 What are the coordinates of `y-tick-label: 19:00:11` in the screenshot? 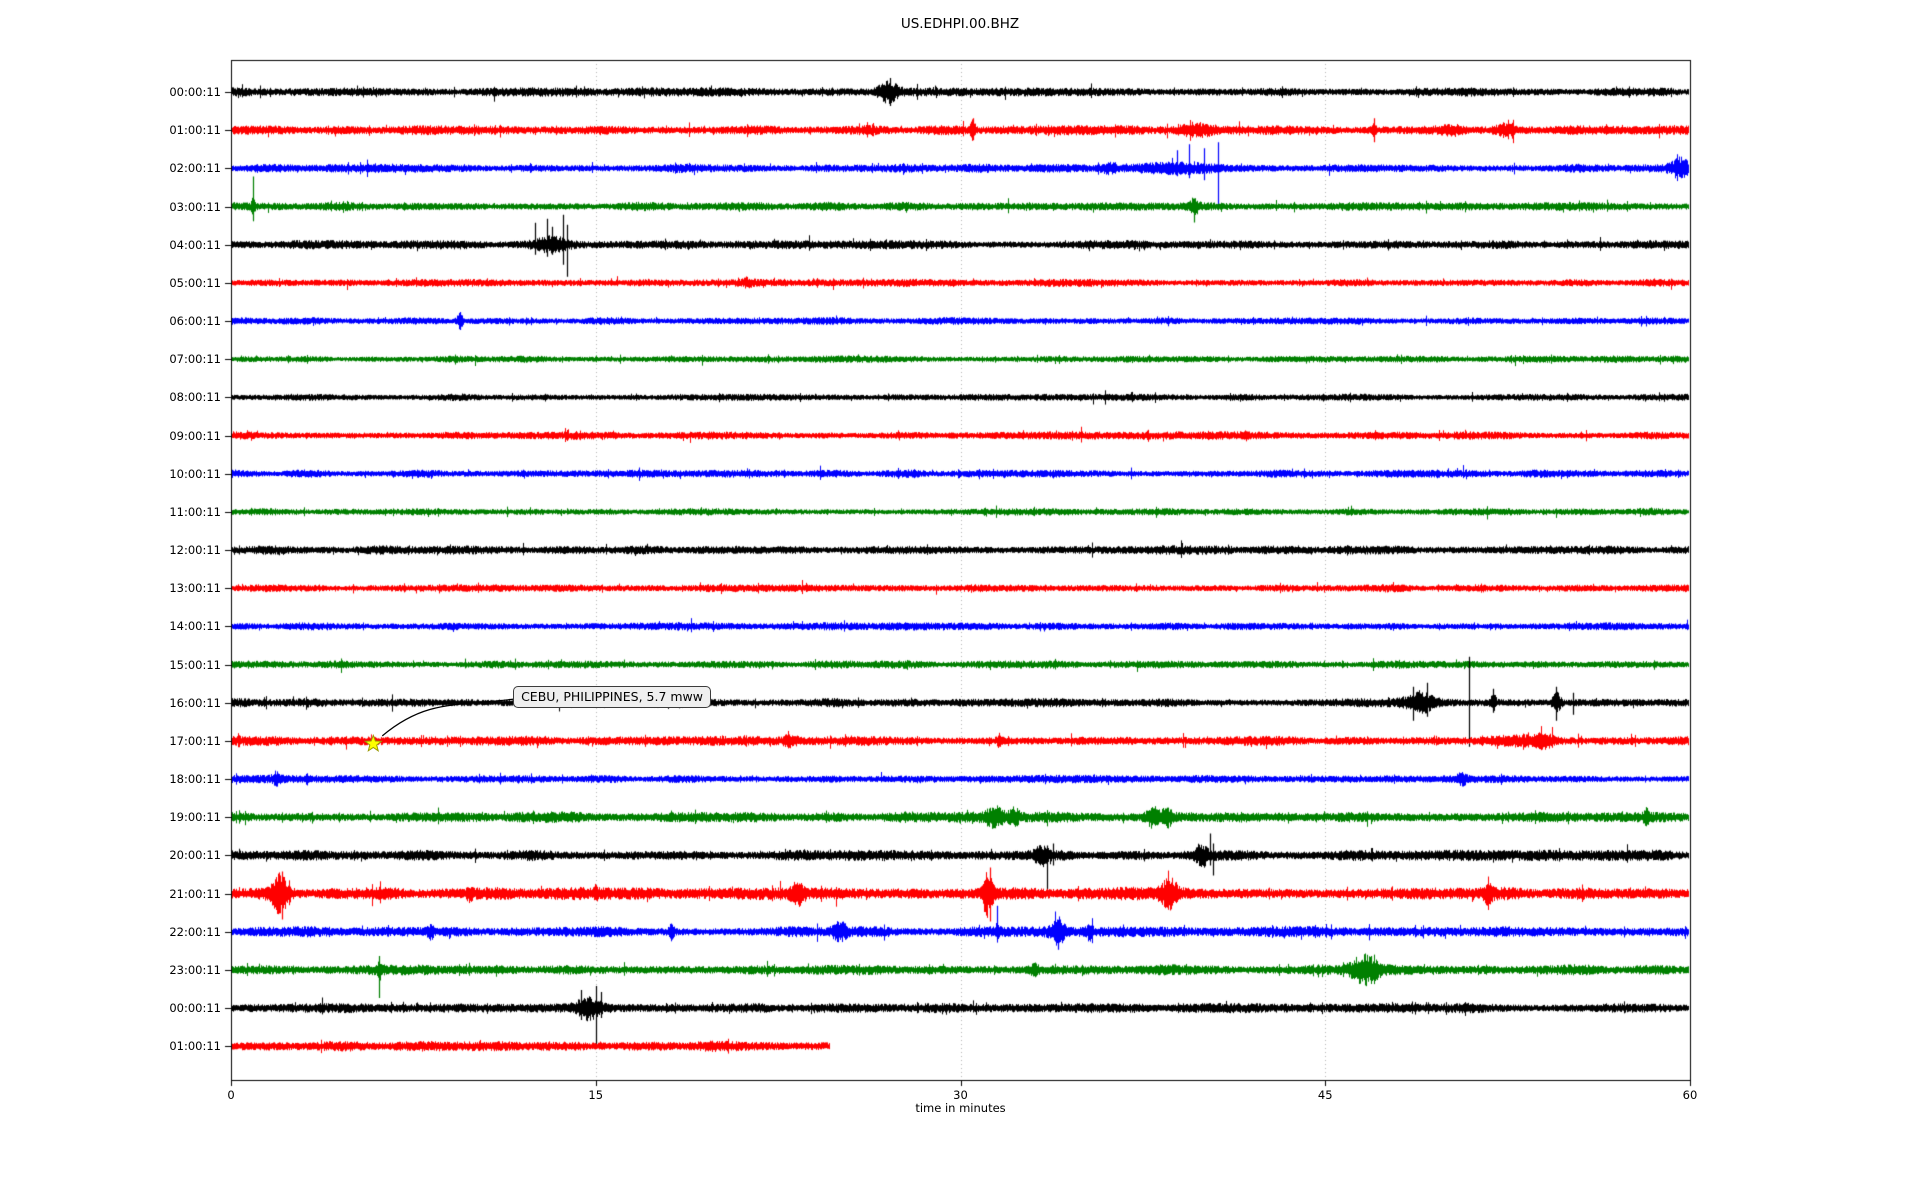 It's located at (195, 817).